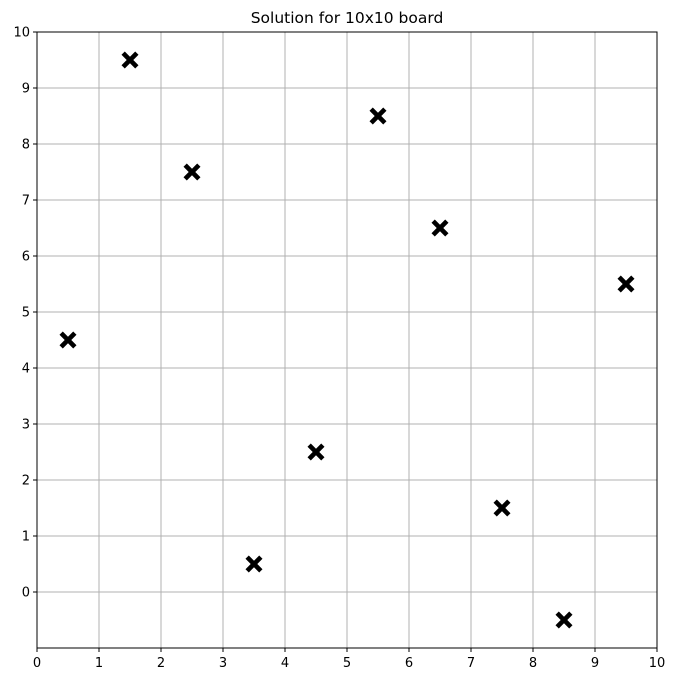 The image size is (676, 682). What do you see at coordinates (26, 481) in the screenshot?
I see `y-tick-label: 2` at bounding box center [26, 481].